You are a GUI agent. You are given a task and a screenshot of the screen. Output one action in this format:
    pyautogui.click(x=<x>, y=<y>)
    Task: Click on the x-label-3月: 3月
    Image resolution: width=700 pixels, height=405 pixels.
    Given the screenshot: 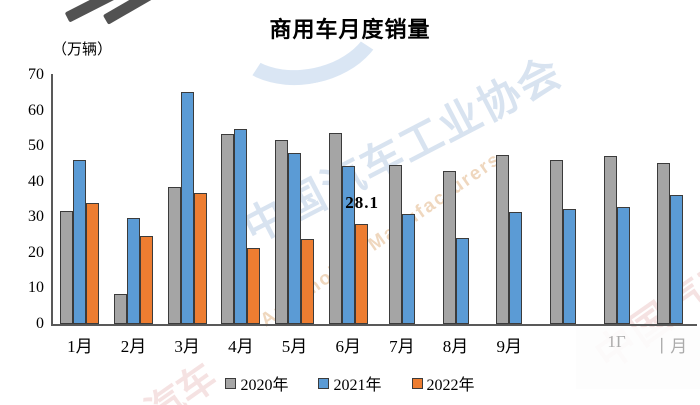 What is the action you would take?
    pyautogui.click(x=187, y=346)
    